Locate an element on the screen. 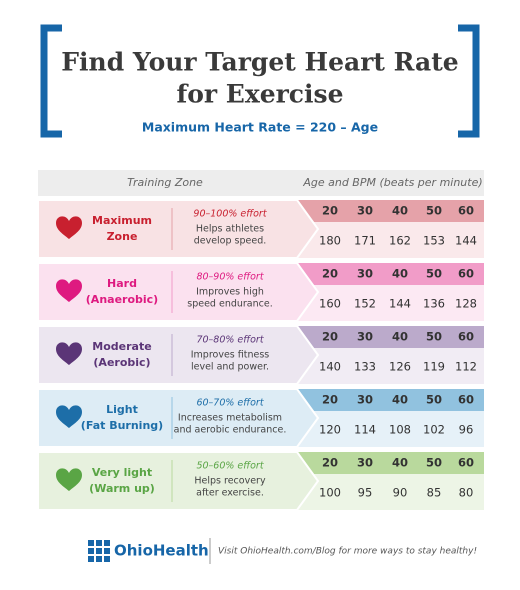 The image size is (520, 590). zone-name: Zone is located at coordinates (122, 236).